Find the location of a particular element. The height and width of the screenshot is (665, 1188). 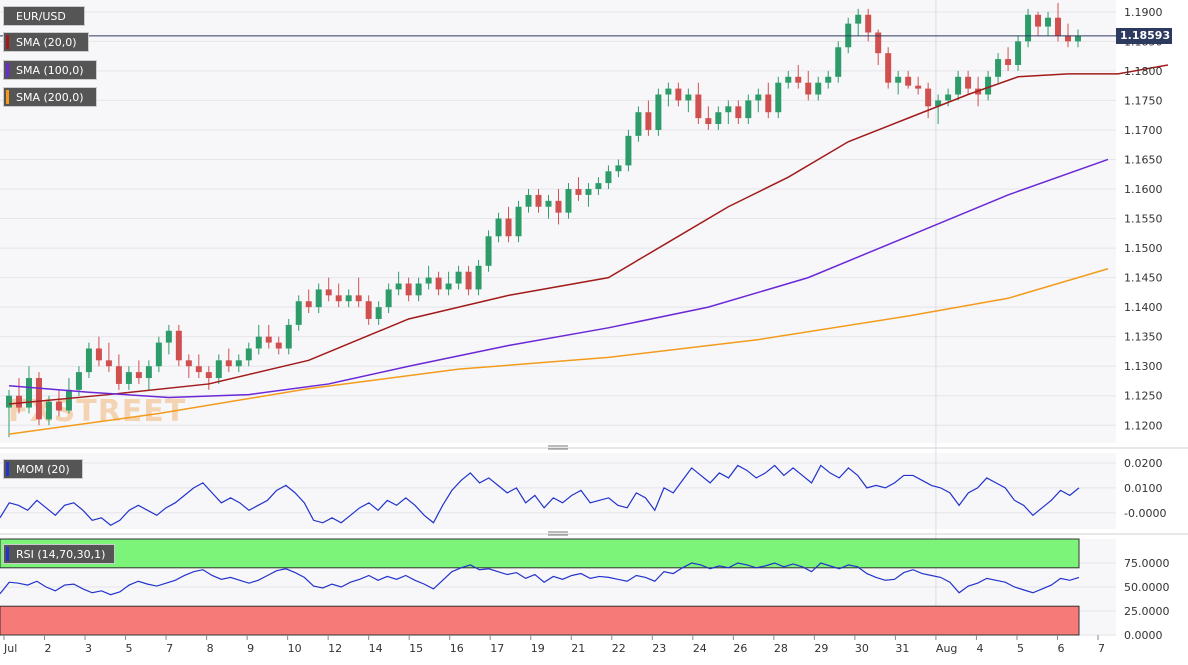

legend-symbol: EUR/USD is located at coordinates (44, 16).